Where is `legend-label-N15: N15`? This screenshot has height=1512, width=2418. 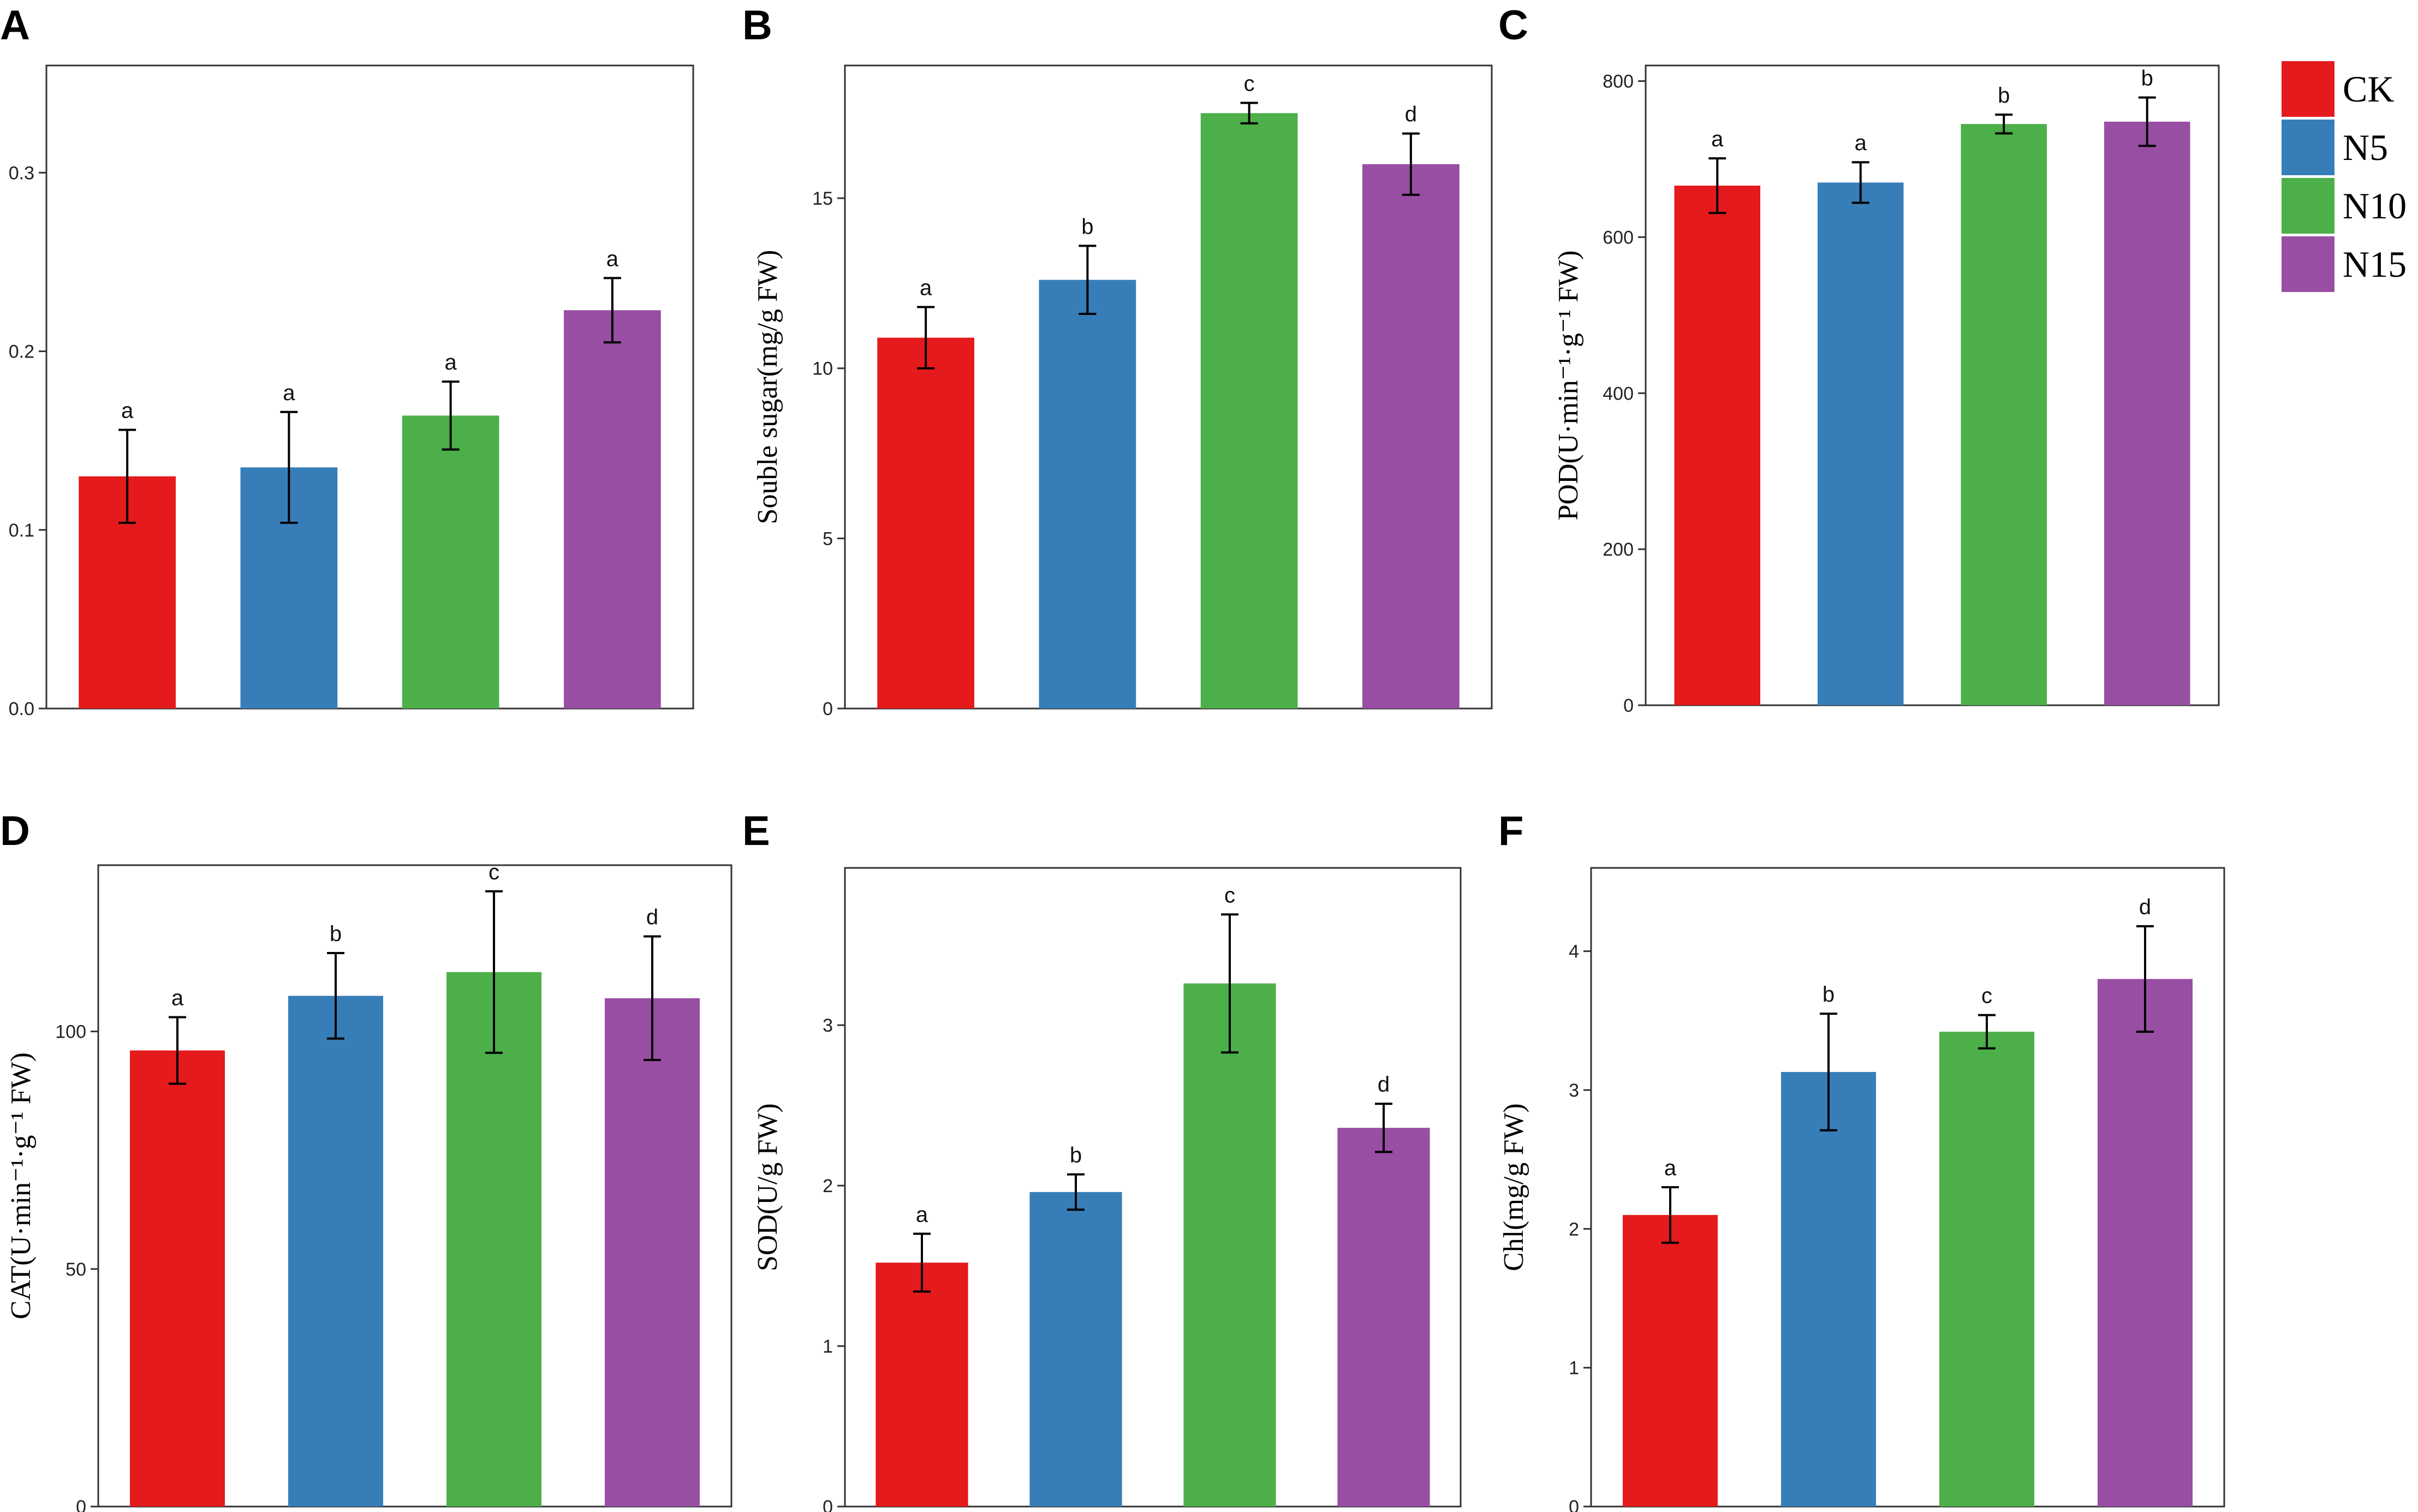
legend-label-N15: N15 is located at coordinates (2375, 264).